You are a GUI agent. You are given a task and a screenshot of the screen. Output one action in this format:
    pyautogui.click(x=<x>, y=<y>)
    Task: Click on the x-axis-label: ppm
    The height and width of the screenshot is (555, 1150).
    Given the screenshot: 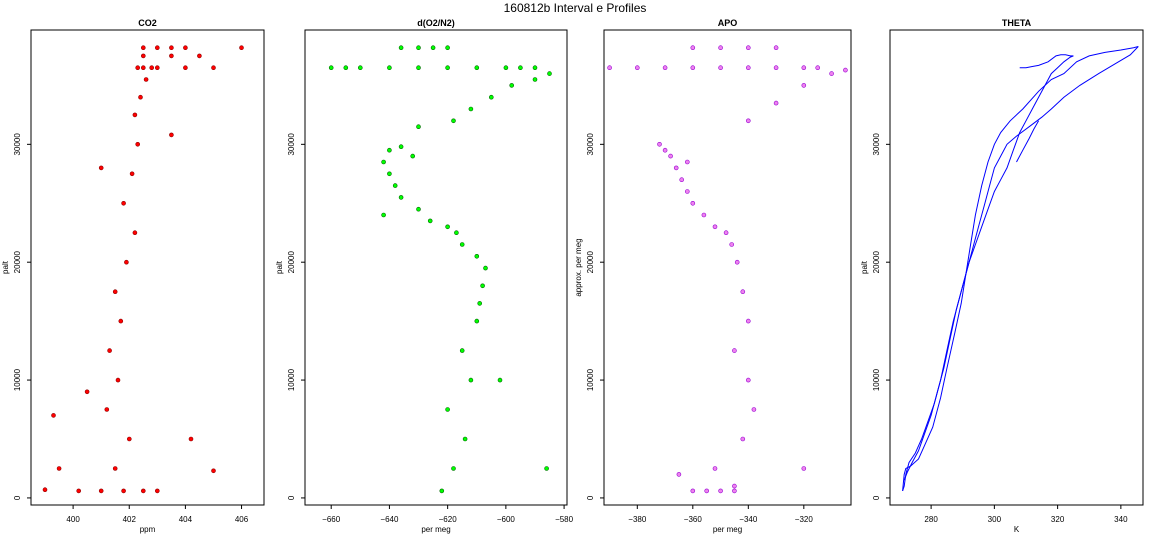 What is the action you would take?
    pyautogui.click(x=148, y=529)
    